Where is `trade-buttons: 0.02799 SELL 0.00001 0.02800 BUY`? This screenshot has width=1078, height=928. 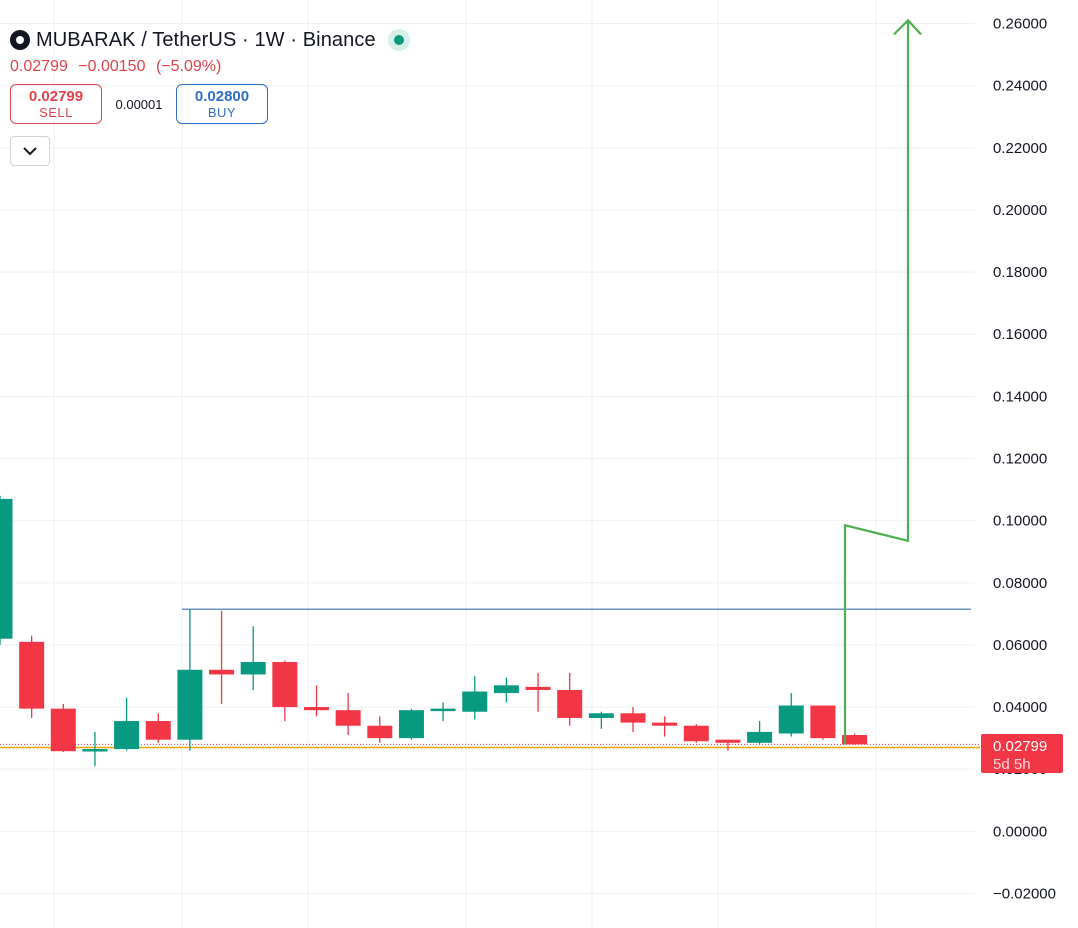 trade-buttons: 0.02799 SELL 0.00001 0.02800 BUY is located at coordinates (210, 104).